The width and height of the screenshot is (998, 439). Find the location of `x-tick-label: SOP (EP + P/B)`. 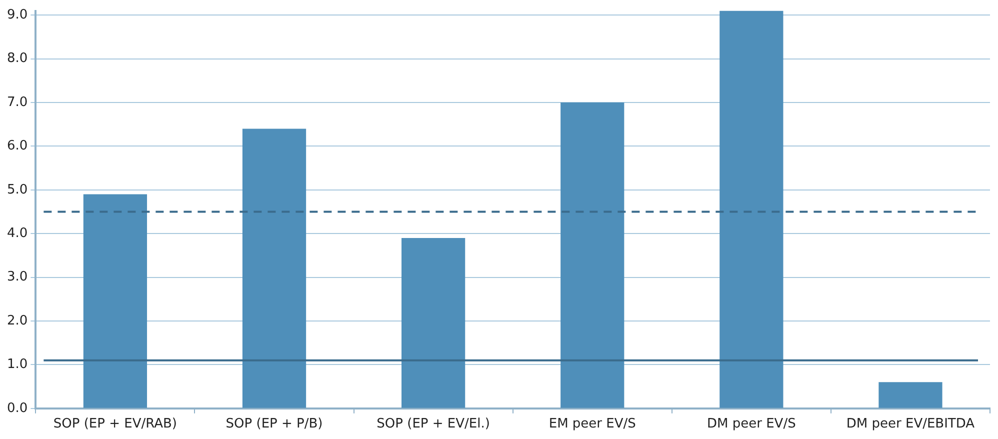

x-tick-label: SOP (EP + P/B) is located at coordinates (274, 424).